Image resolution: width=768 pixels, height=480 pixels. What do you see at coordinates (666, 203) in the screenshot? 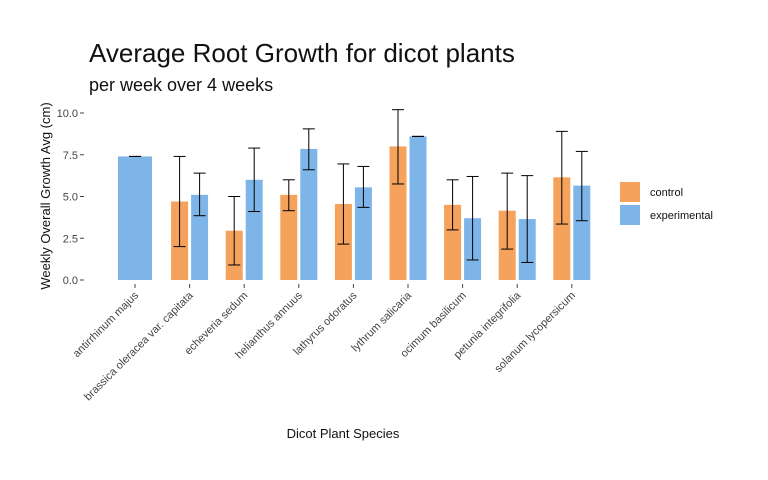
I see `legend: control experimental` at bounding box center [666, 203].